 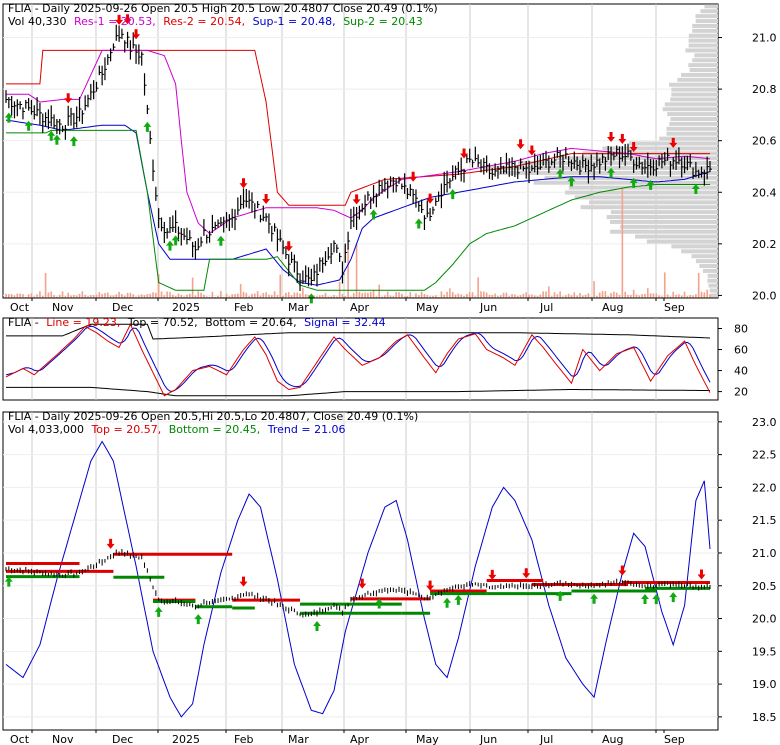 What do you see at coordinates (764, 553) in the screenshot?
I see `y-tick-label: 21.0` at bounding box center [764, 553].